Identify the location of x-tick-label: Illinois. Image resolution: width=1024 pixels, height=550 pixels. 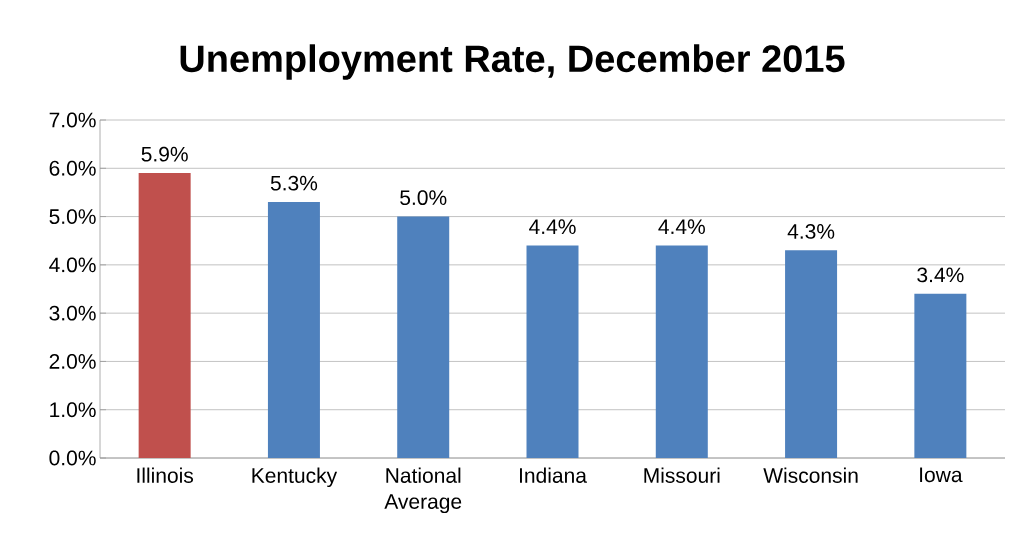
(165, 475).